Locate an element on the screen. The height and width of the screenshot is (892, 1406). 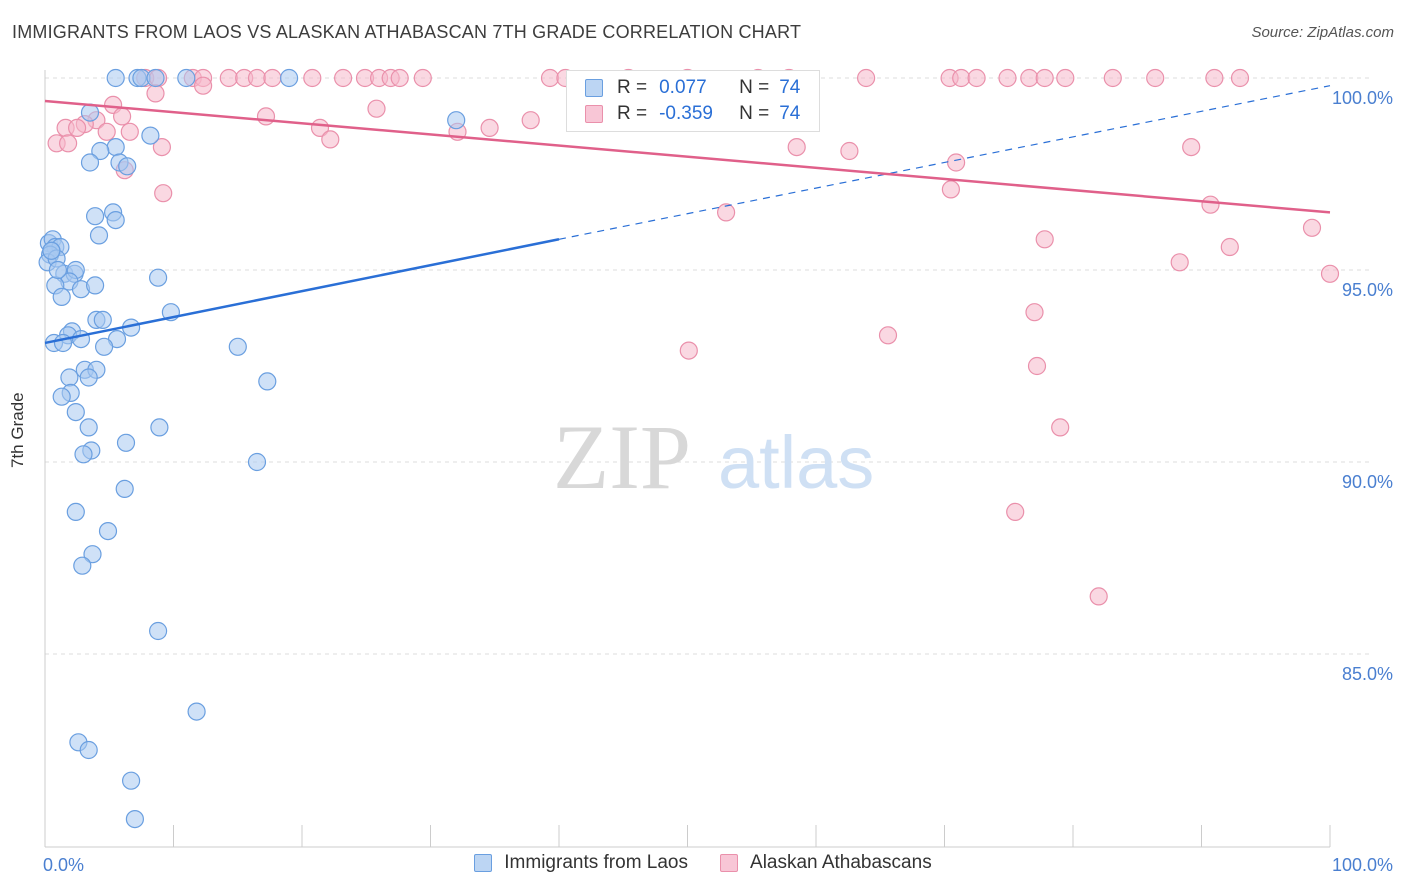
legend-row-athabascan: R = -0.359 N = 74 is located at coordinates (695, 114).